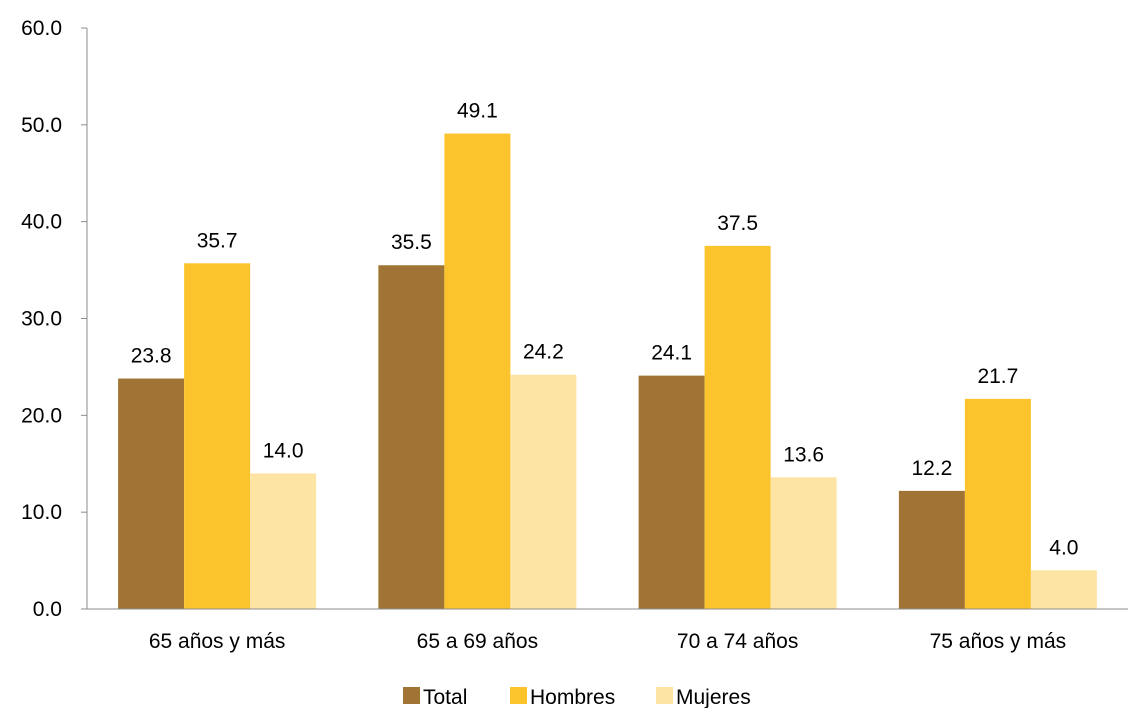  I want to click on value-label: 14.0, so click(283, 450).